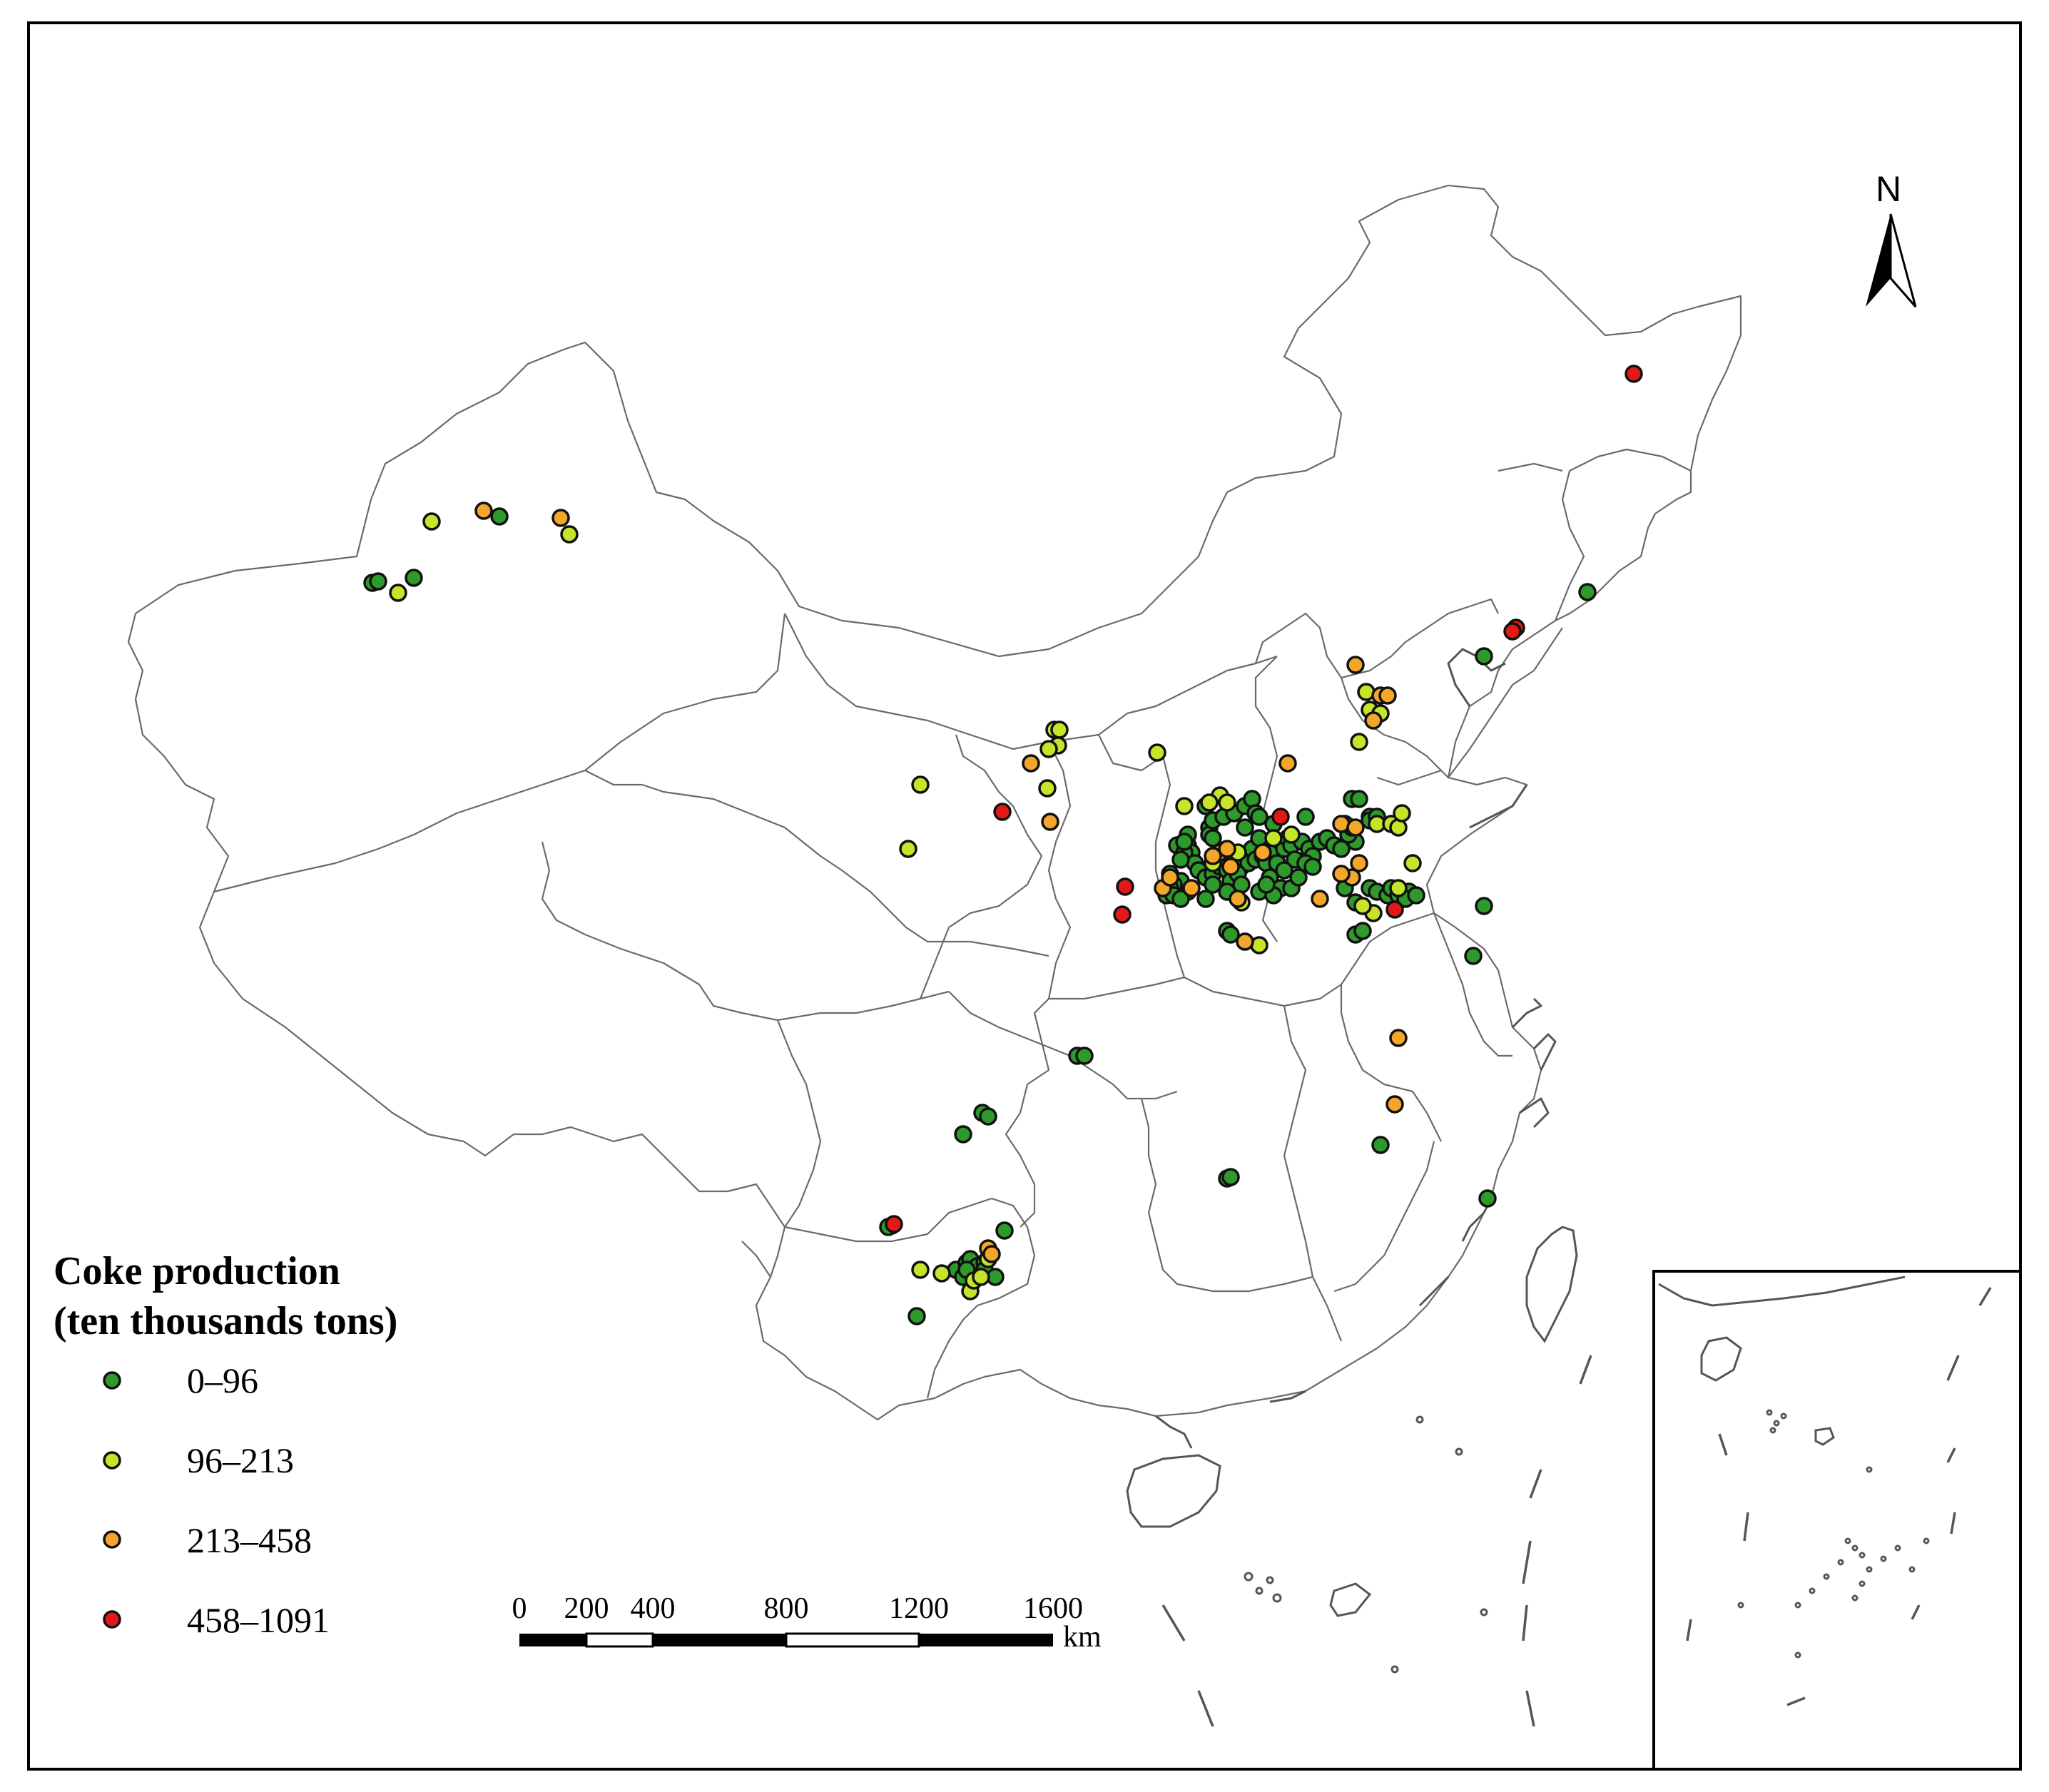  What do you see at coordinates (1053, 1608) in the screenshot?
I see `scale-tick-1600: 1600` at bounding box center [1053, 1608].